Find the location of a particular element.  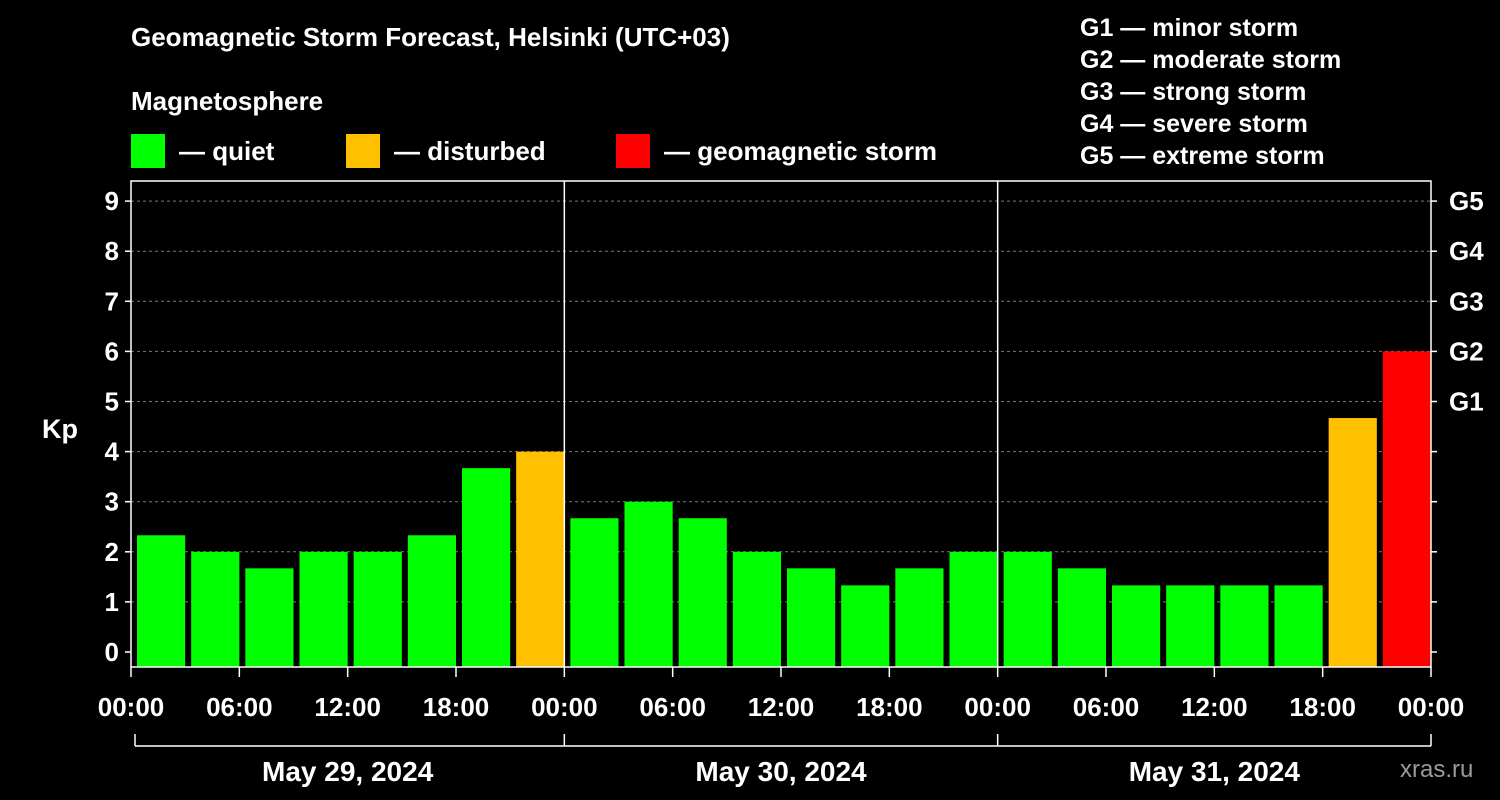

y-tick-label-5: 5 is located at coordinates (112, 402).